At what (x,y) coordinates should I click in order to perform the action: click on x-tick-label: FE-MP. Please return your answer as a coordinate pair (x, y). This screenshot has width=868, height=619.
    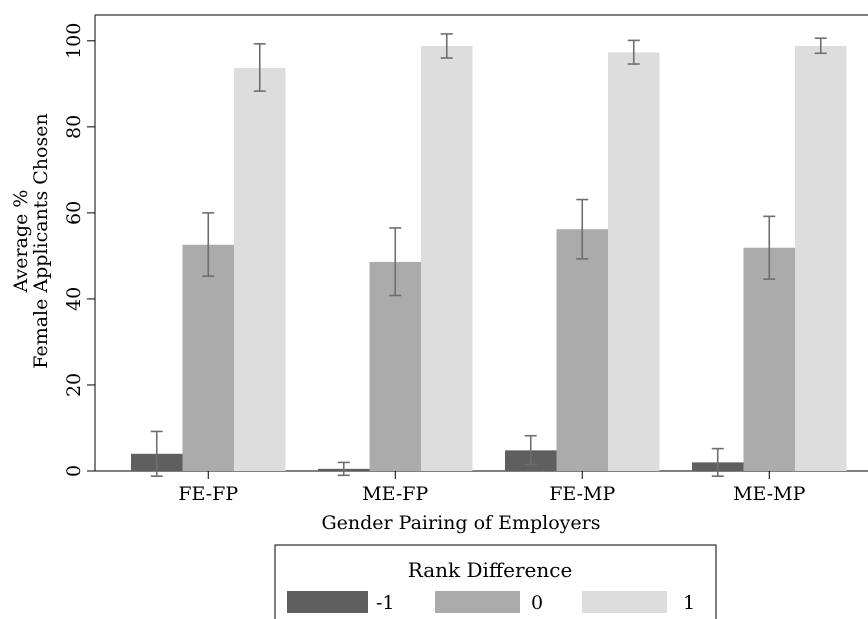
    Looking at the image, I should click on (582, 494).